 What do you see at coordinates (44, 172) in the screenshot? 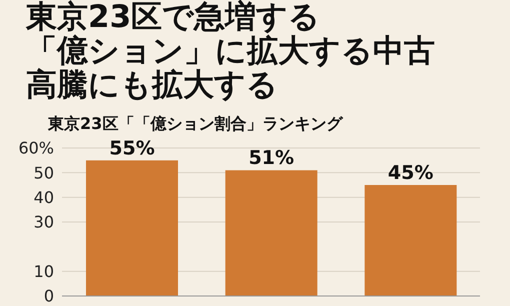
I see `y-tick-label: 50` at bounding box center [44, 172].